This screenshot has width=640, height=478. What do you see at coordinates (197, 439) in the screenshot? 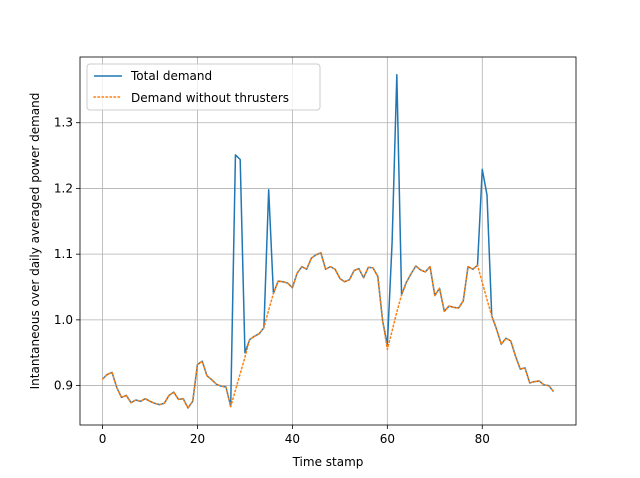
I see `x-tick-label: 20` at bounding box center [197, 439].